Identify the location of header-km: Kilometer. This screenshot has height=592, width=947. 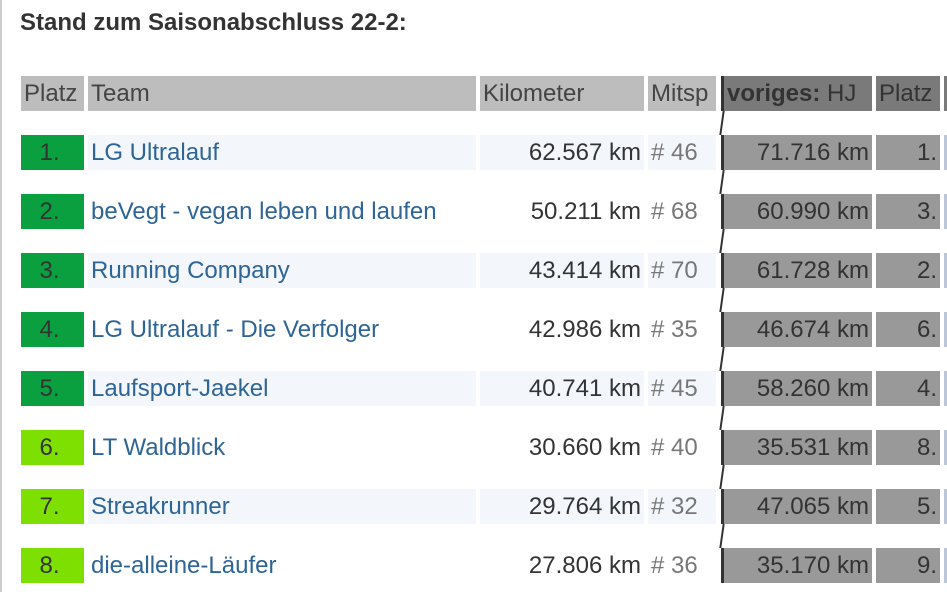
(562, 93).